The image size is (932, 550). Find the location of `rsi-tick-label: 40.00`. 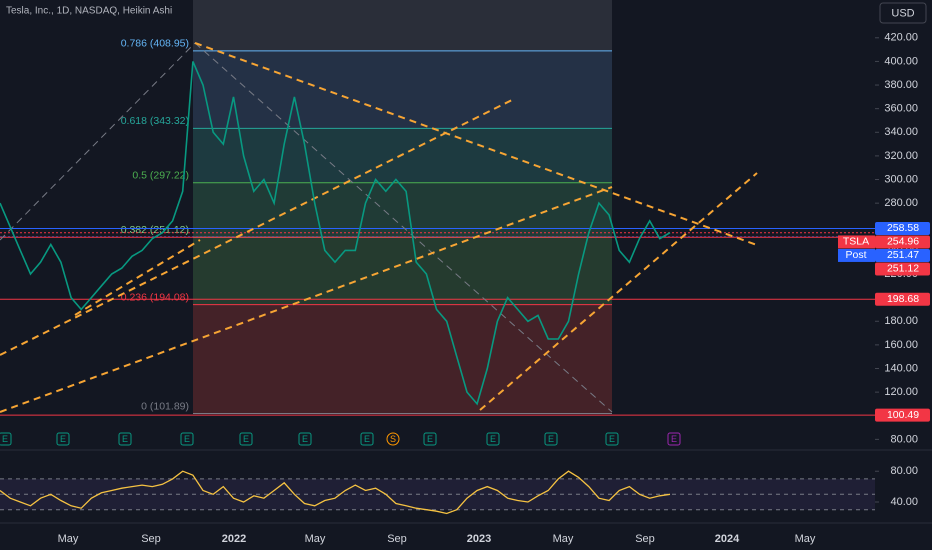

rsi-tick-label: 40.00 is located at coordinates (904, 502).